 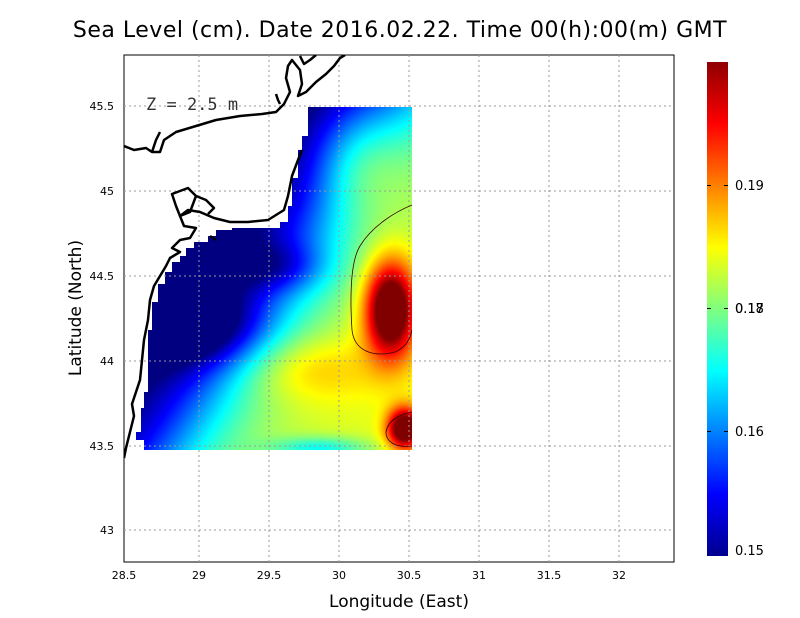 What do you see at coordinates (409, 575) in the screenshot?
I see `x-tick-label: 30.5` at bounding box center [409, 575].